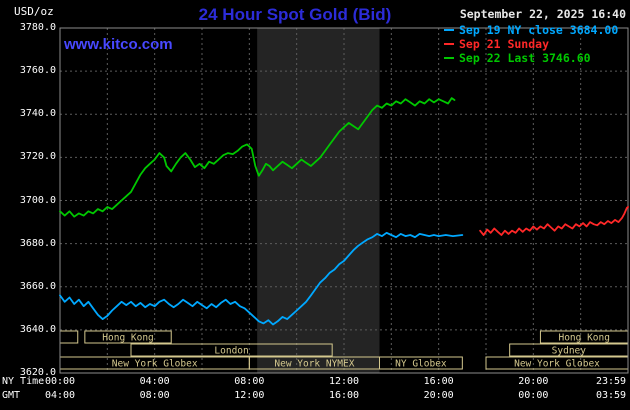 The height and width of the screenshot is (410, 630). Describe the element at coordinates (37, 286) in the screenshot. I see `y-tick-label: 3660.0` at that location.